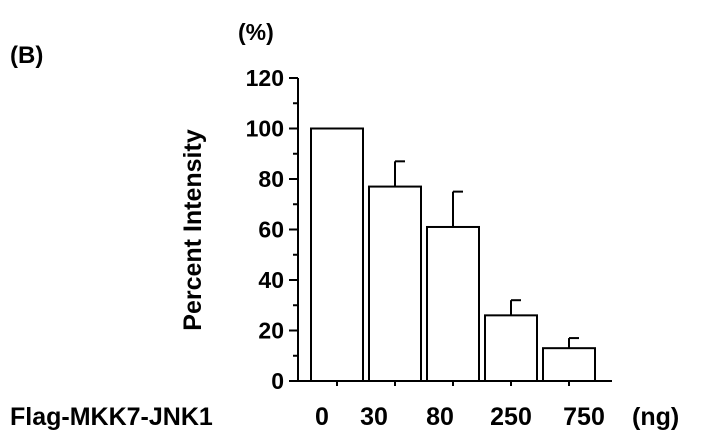 The height and width of the screenshot is (439, 706). What do you see at coordinates (193, 230) in the screenshot?
I see `y-axis-label: Percent Intensity` at bounding box center [193, 230].